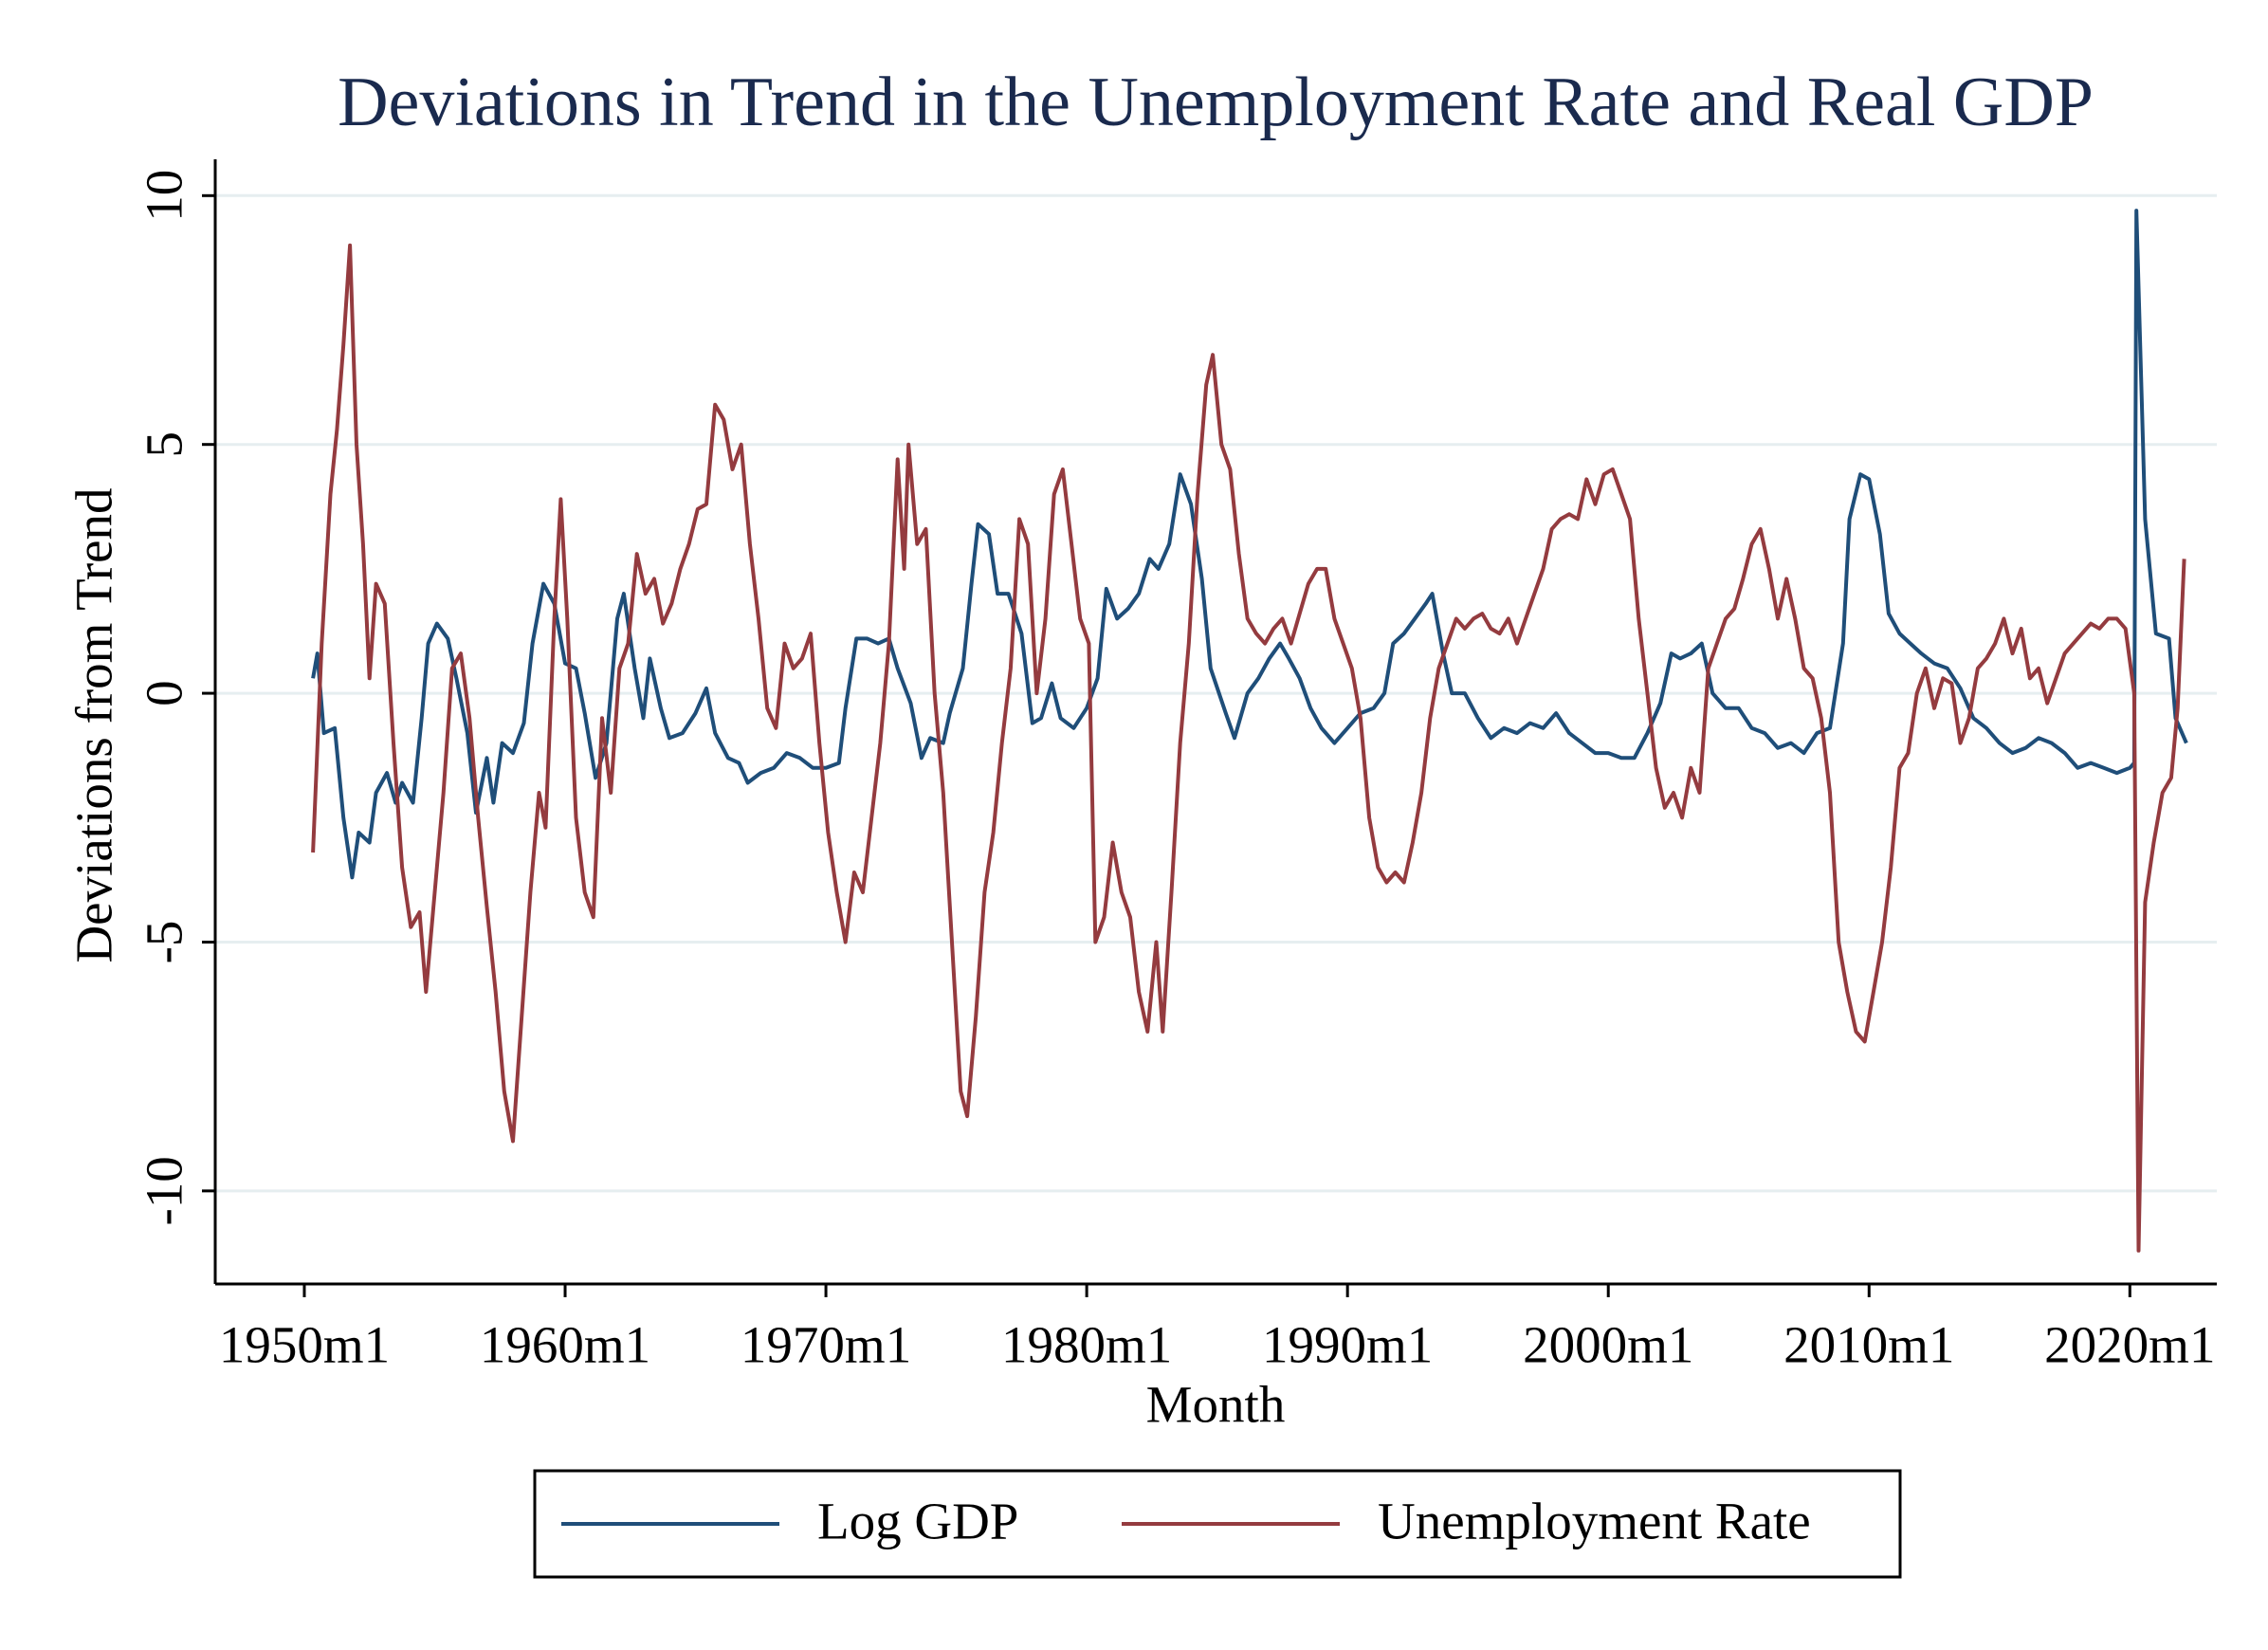  I want to click on x-tick-label: 2010m1, so click(1869, 1345).